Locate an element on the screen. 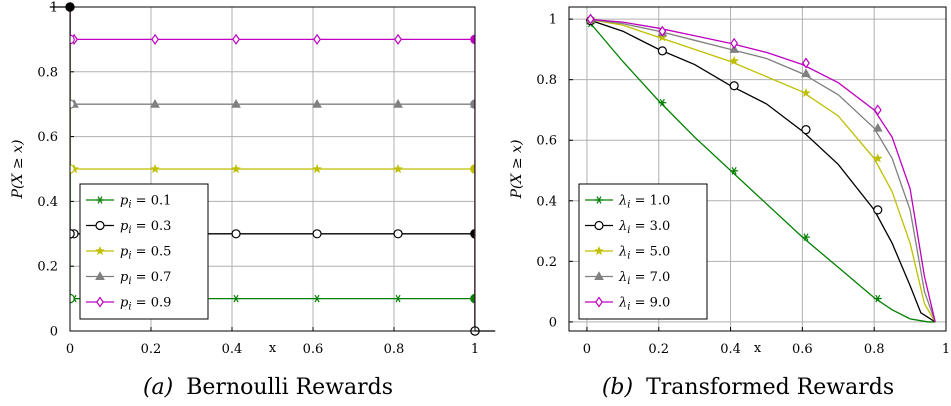 The height and width of the screenshot is (406, 951). legend-entry-3: pi = 0.7 is located at coordinates (128, 278).